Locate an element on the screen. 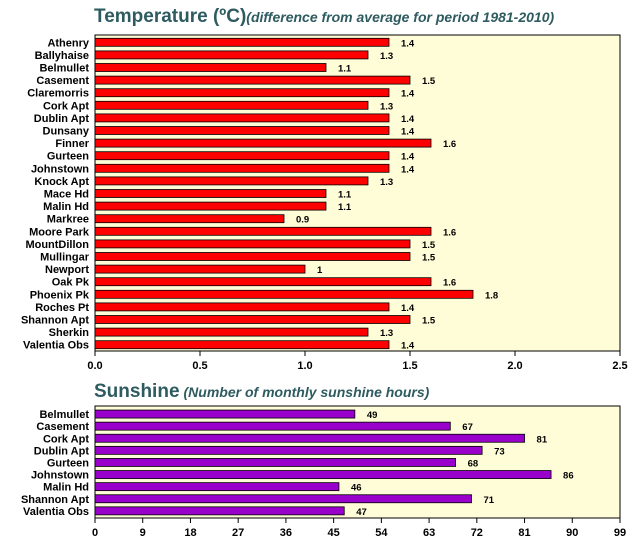 This screenshot has height=541, width=632. temperature-category-label: Sherkin is located at coordinates (69, 333).